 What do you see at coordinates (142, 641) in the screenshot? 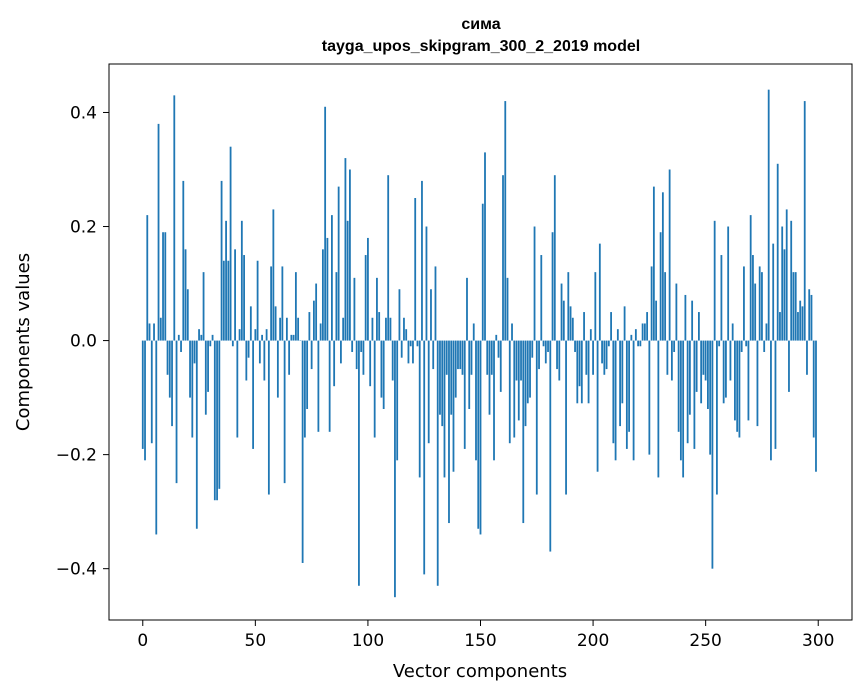
I see `x-tick-label: 0` at bounding box center [142, 641].